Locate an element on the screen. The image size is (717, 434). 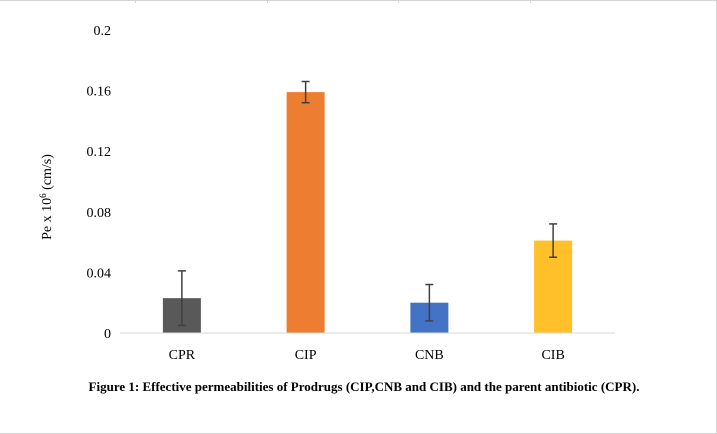
y-tick-label: 0.2 is located at coordinates (103, 31).